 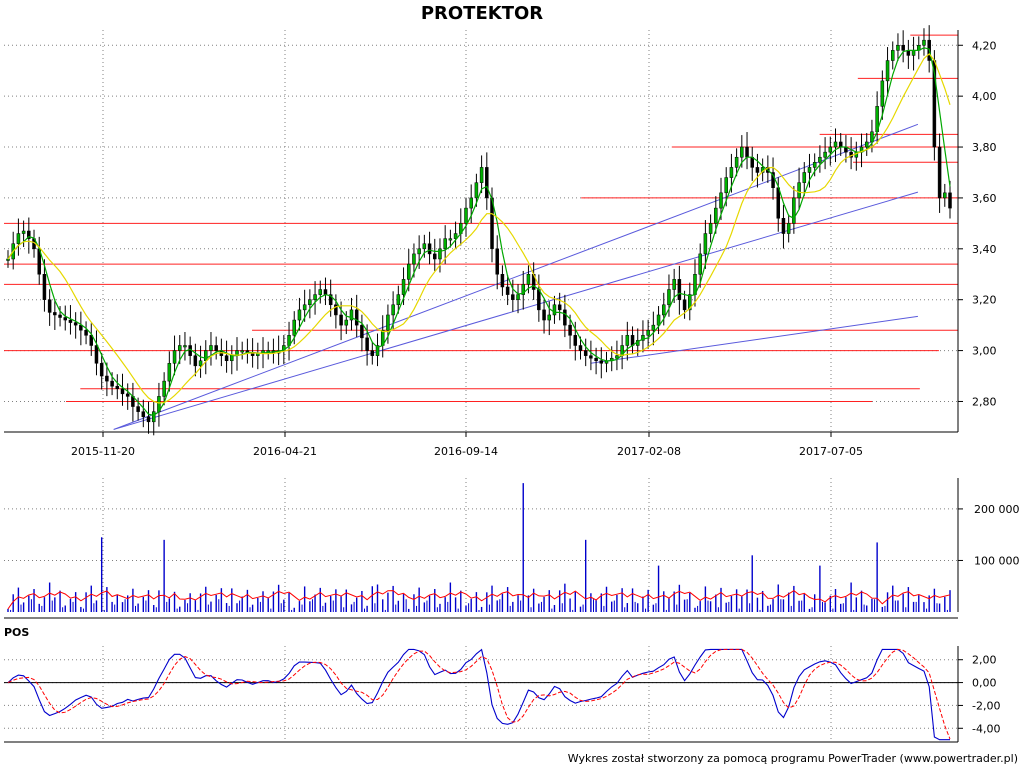 What do you see at coordinates (986, 728) in the screenshot?
I see `pos-tick-label: -4,00` at bounding box center [986, 728].